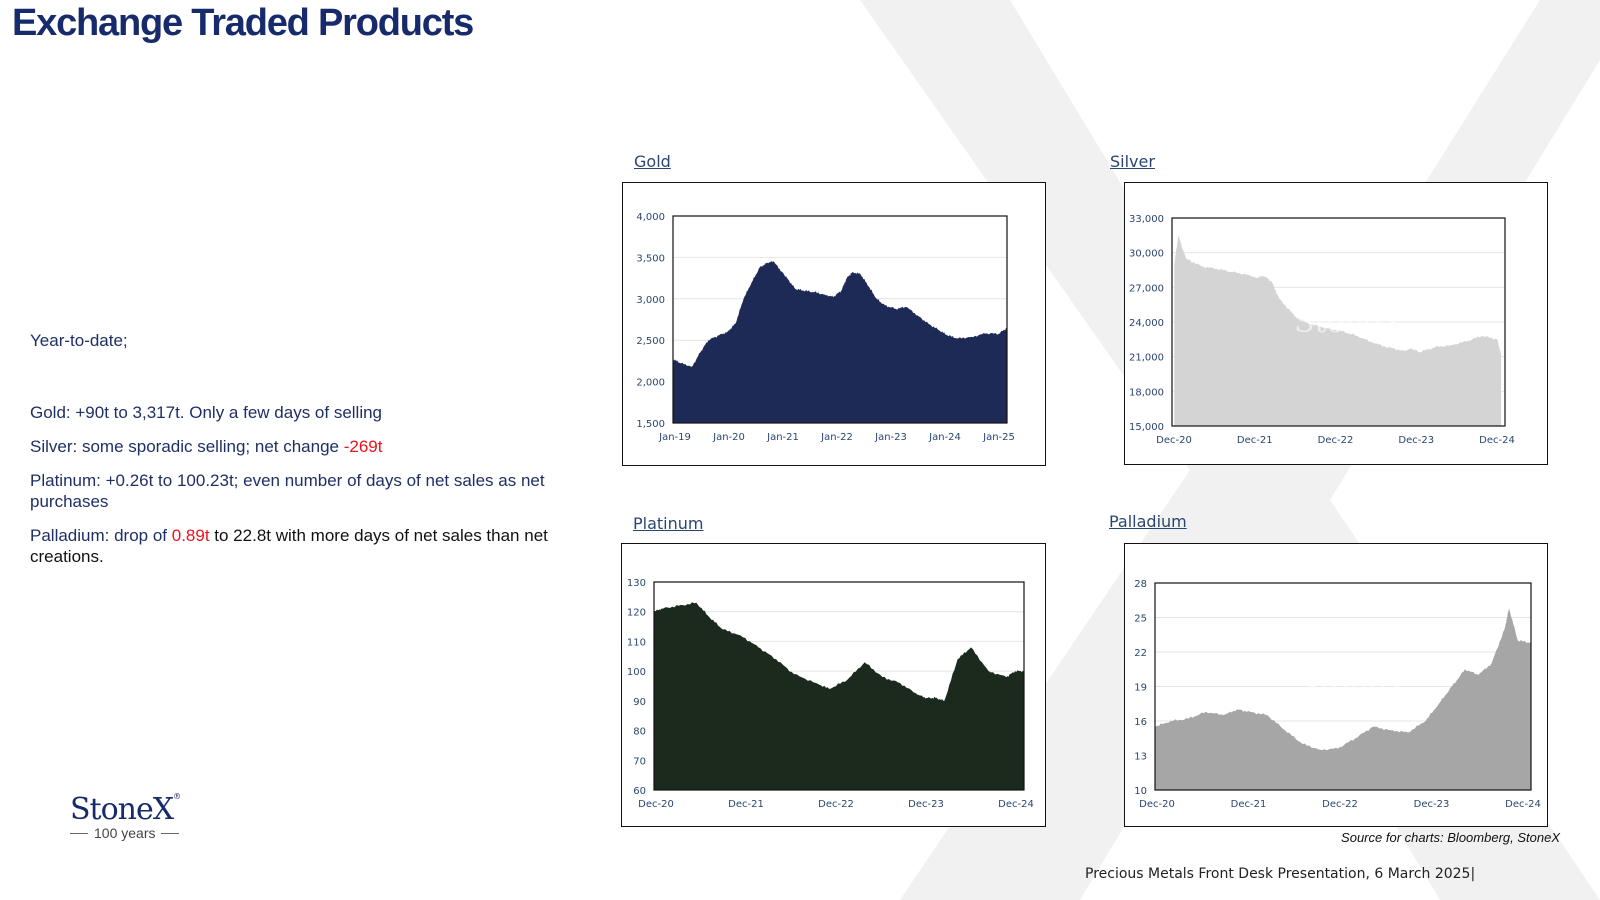  Describe the element at coordinates (639, 791) in the screenshot. I see `platinum-y-tick-label: 60` at that location.